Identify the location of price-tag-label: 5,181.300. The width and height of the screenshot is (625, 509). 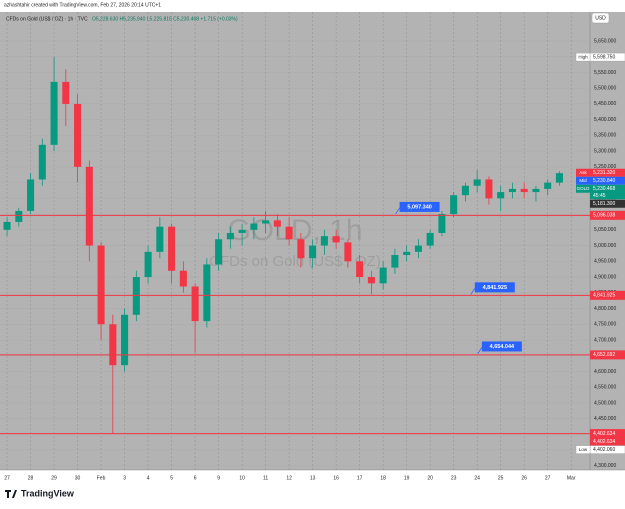
(604, 204).